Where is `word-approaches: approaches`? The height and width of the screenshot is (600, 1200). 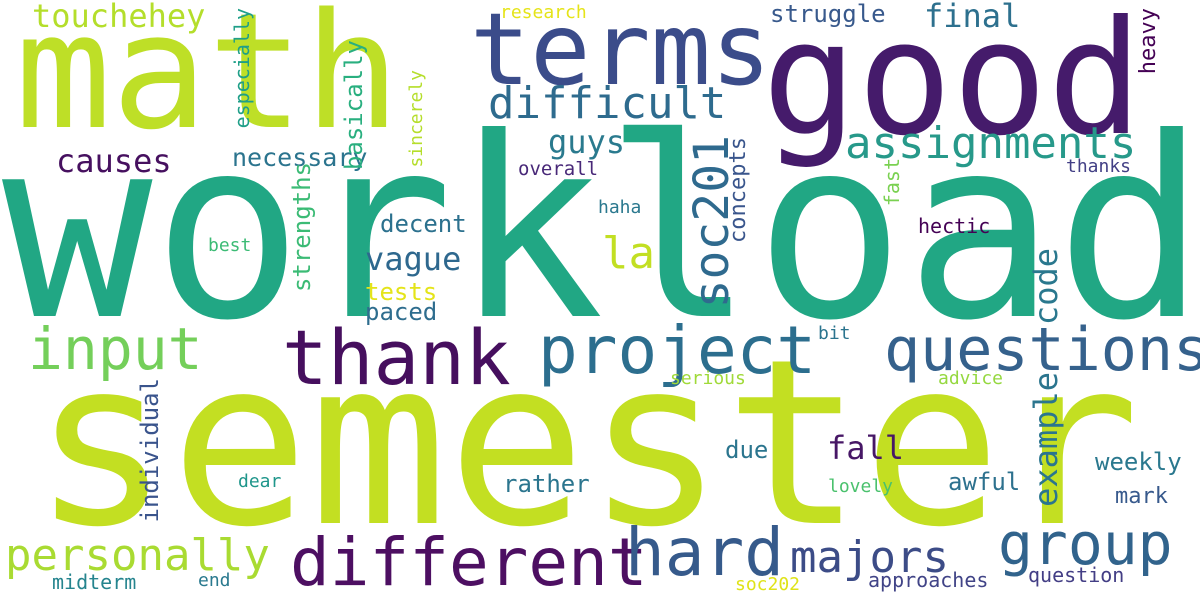 word-approaches: approaches is located at coordinates (928, 580).